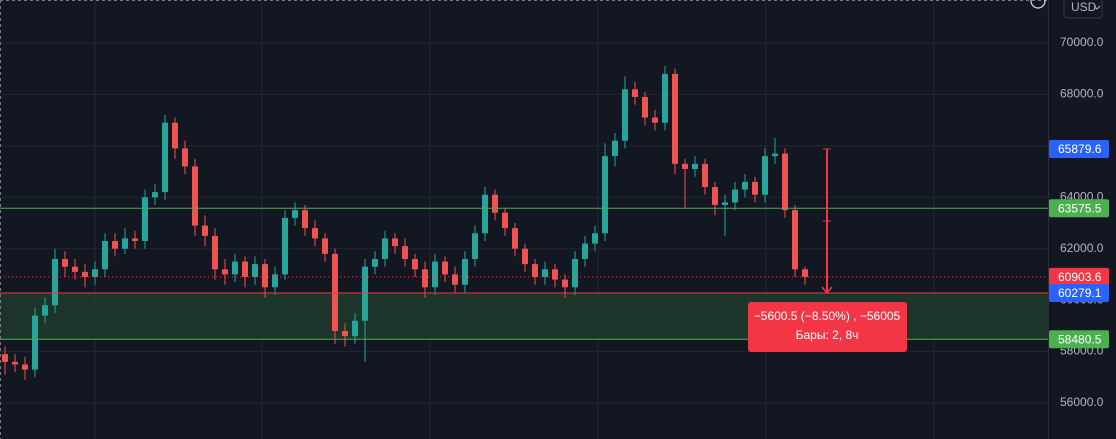  I want to click on price-label: 60279.1, so click(1080, 293).